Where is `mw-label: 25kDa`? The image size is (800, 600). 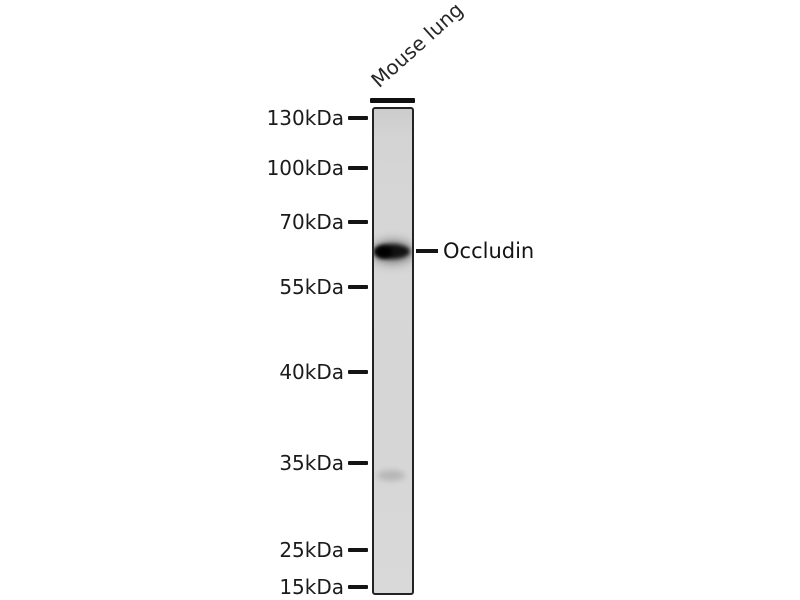
mw-label: 25kDa is located at coordinates (311, 550).